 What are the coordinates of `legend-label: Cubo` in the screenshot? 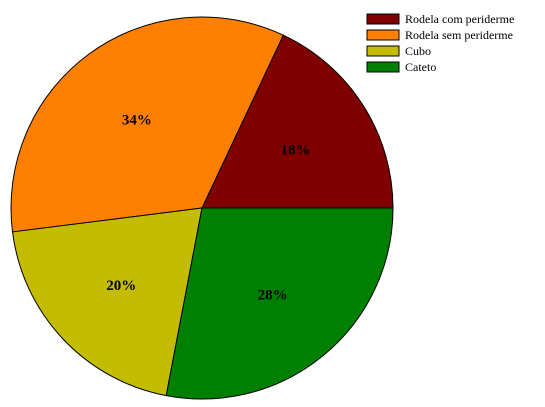 It's located at (418, 51).